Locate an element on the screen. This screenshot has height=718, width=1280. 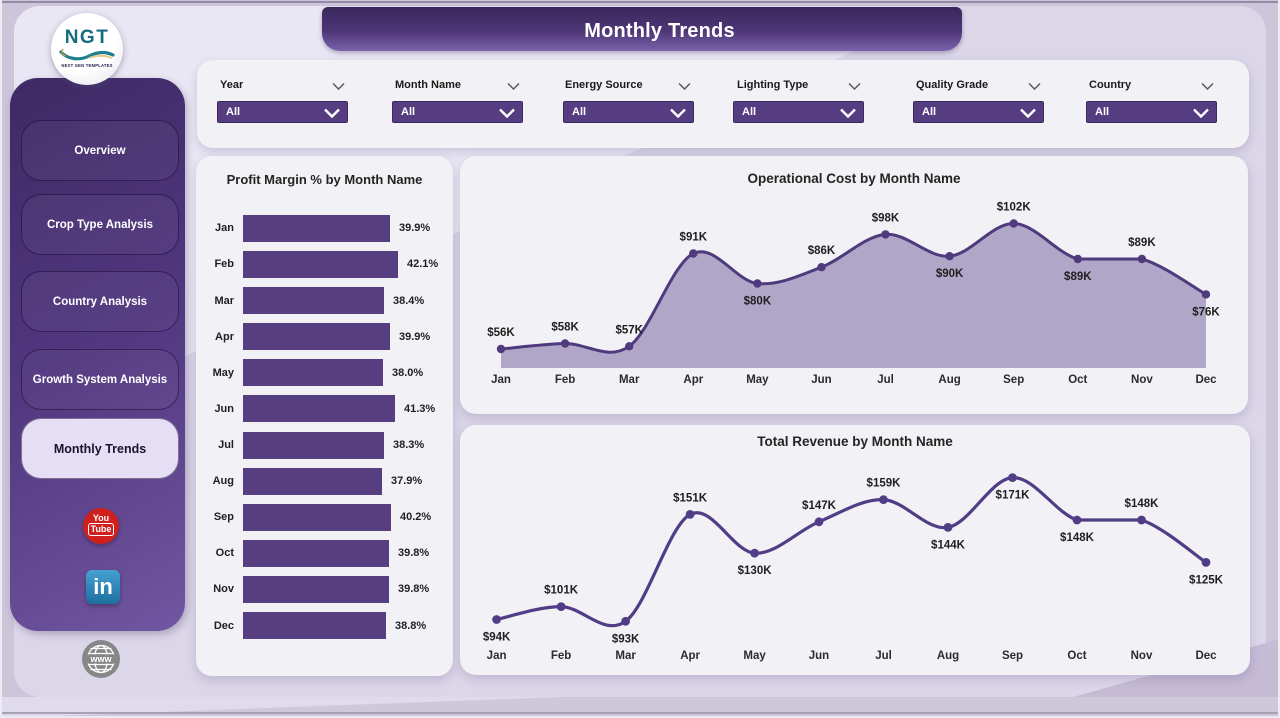
svg-text: $147K is located at coordinates (819, 506).